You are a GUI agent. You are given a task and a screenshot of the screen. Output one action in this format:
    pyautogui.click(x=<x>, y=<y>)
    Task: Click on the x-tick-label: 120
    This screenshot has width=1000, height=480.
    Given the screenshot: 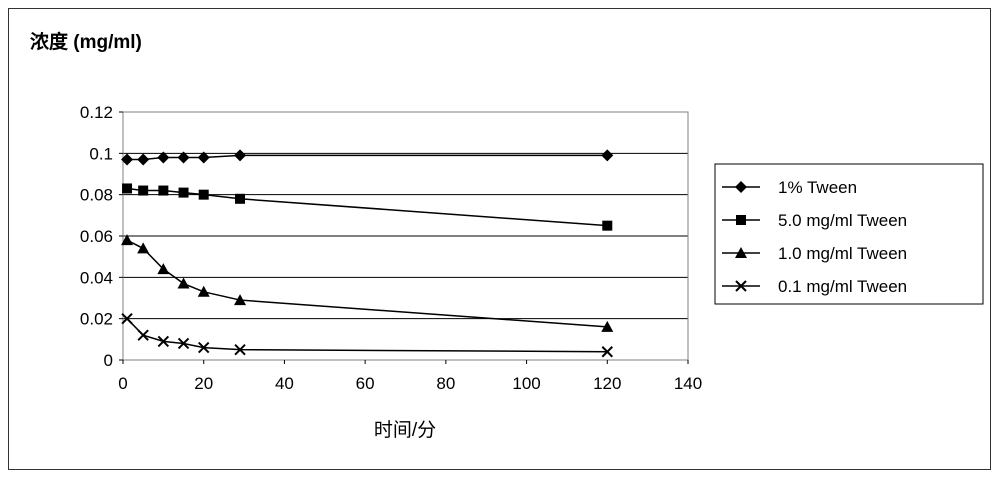 What is the action you would take?
    pyautogui.click(x=607, y=383)
    